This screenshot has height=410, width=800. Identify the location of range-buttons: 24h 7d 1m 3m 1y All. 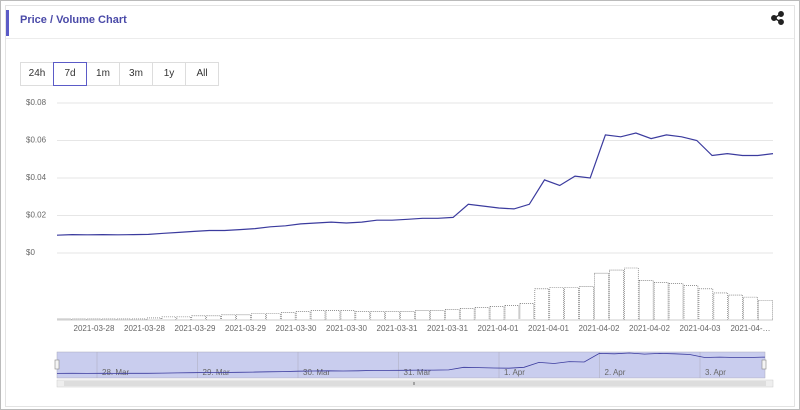
(119, 74).